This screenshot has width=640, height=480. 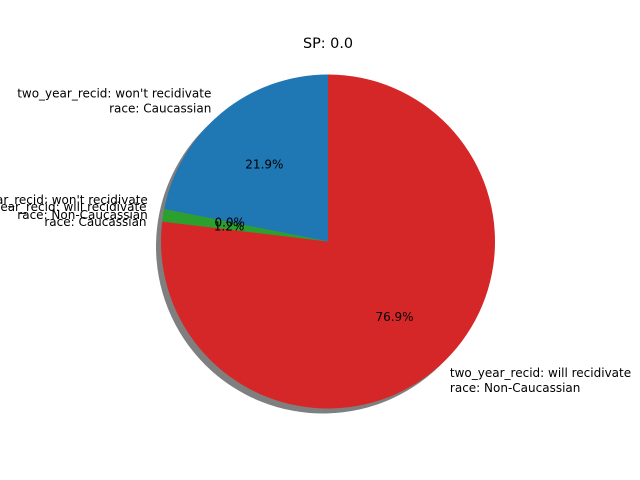 I want to click on pct-label-2: 1.2%, so click(x=229, y=226).